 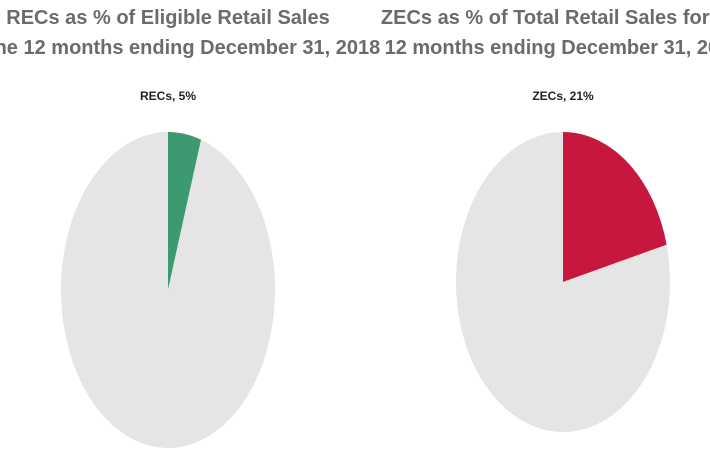 What do you see at coordinates (167, 18) in the screenshot?
I see `chart-title: RECs as % of Eligible Retail Sales` at bounding box center [167, 18].